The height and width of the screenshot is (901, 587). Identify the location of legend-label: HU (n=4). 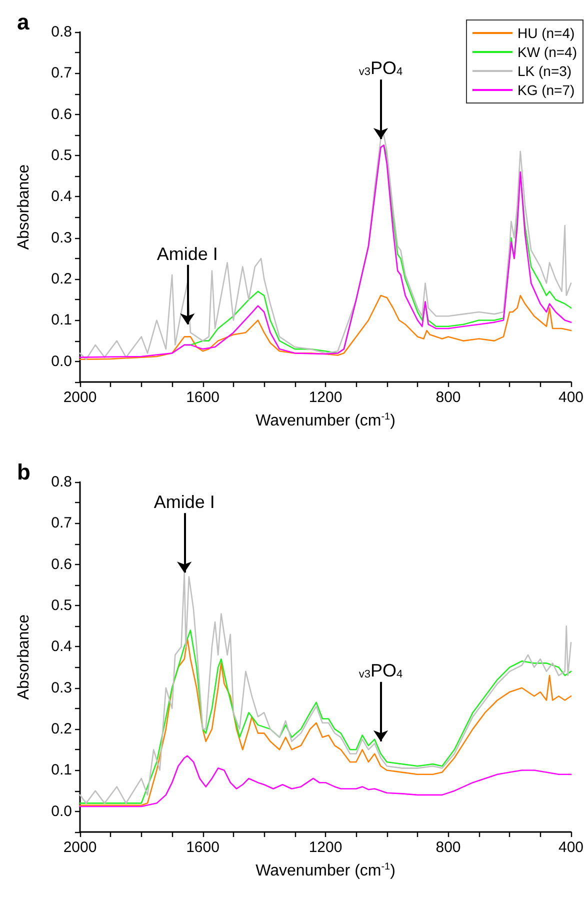
(546, 33).